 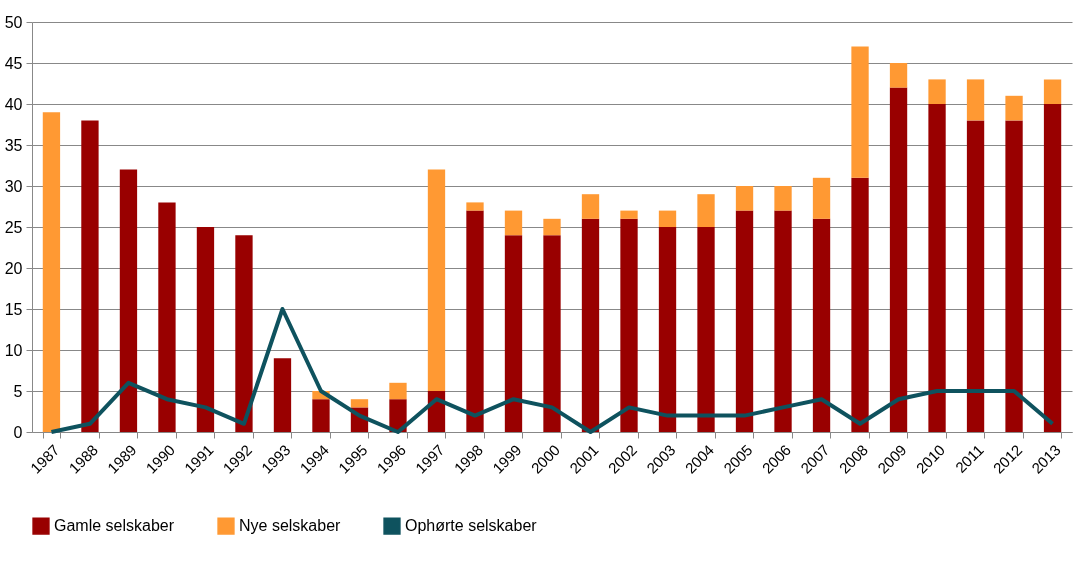 I want to click on y-tick-label: 0, so click(x=18, y=432).